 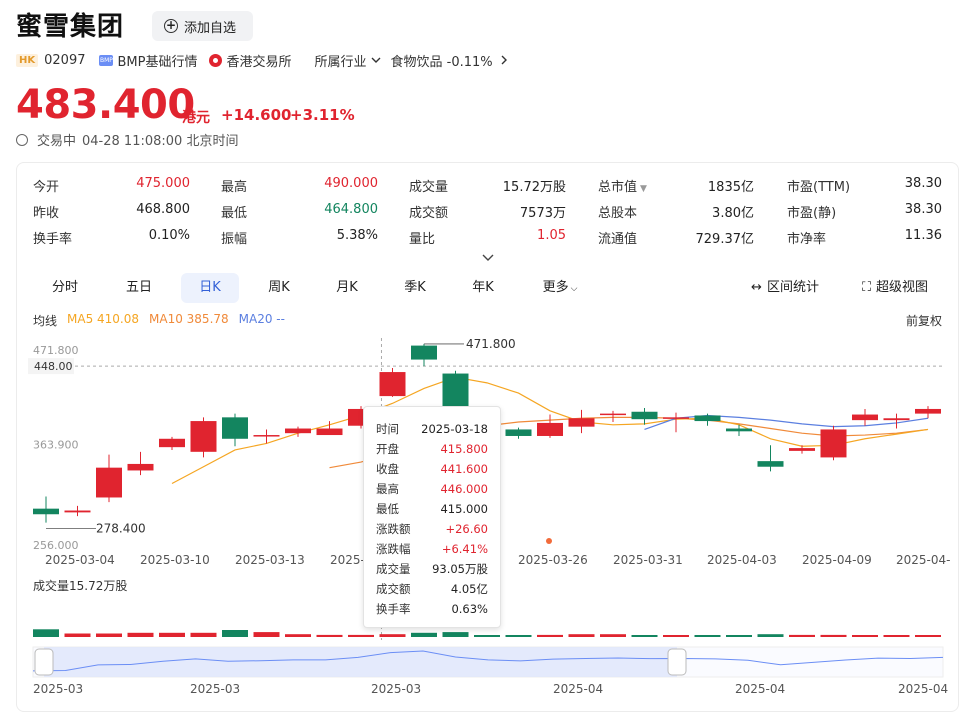 What do you see at coordinates (234, 239) in the screenshot?
I see `stat-amp-label: 振幅` at bounding box center [234, 239].